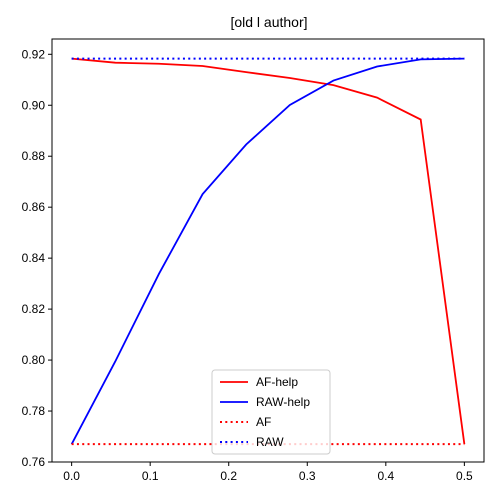  Describe the element at coordinates (268, 22) in the screenshot. I see `chart-title: [old l author]` at that location.